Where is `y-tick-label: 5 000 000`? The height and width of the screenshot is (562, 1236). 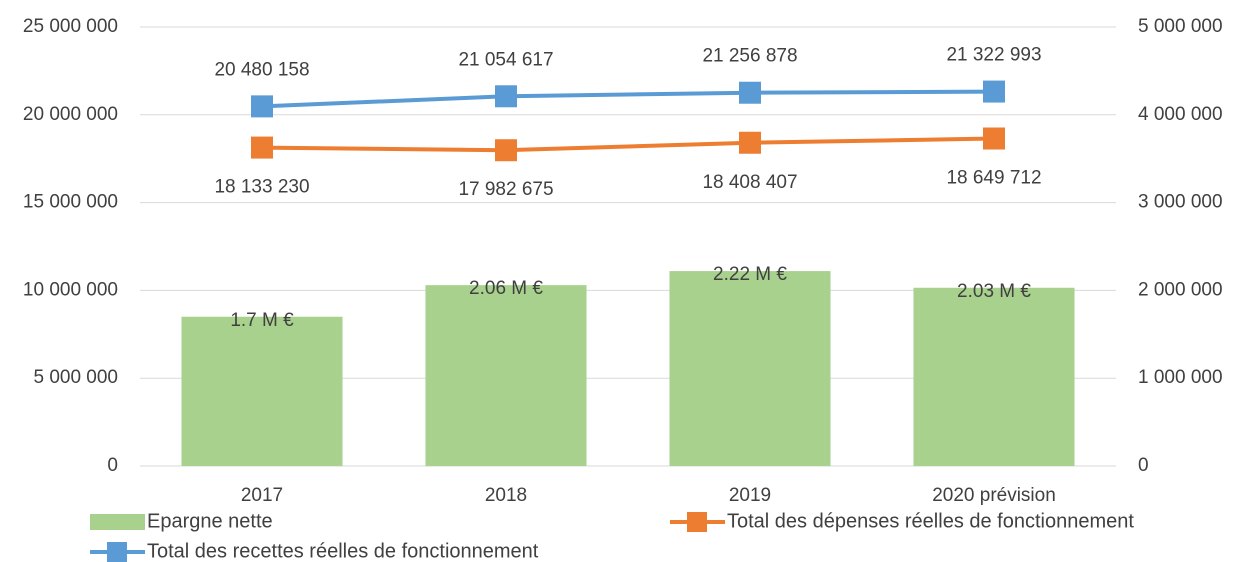 y-tick-label: 5 000 000 is located at coordinates (75, 377).